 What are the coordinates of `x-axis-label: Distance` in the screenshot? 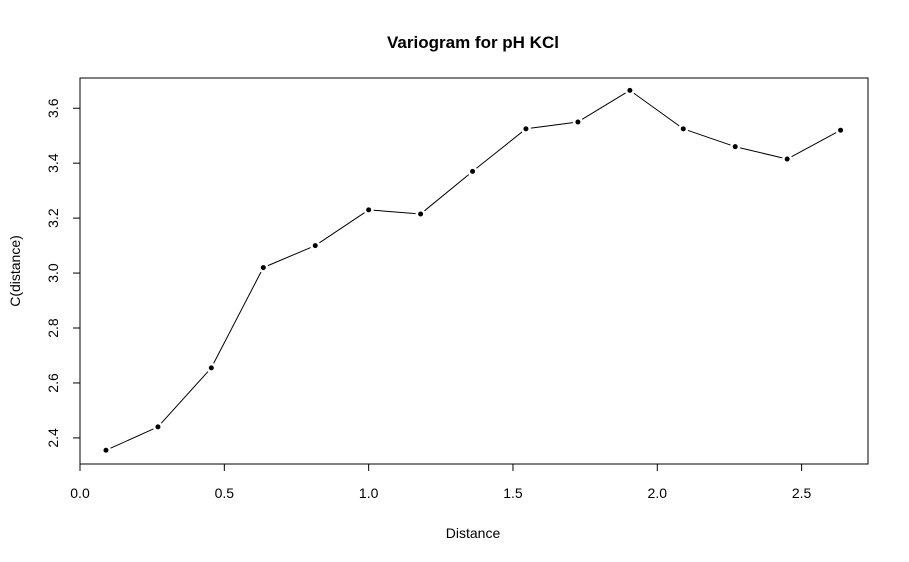 It's located at (473, 533).